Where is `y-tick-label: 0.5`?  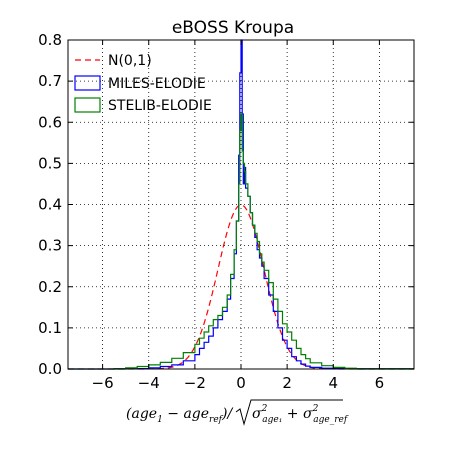 y-tick-label: 0.5 is located at coordinates (50, 163).